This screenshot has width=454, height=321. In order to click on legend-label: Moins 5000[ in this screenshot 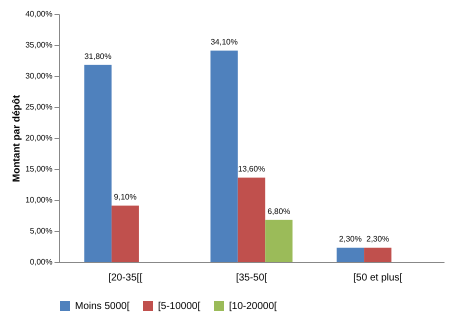, I will do `click(102, 306)`.